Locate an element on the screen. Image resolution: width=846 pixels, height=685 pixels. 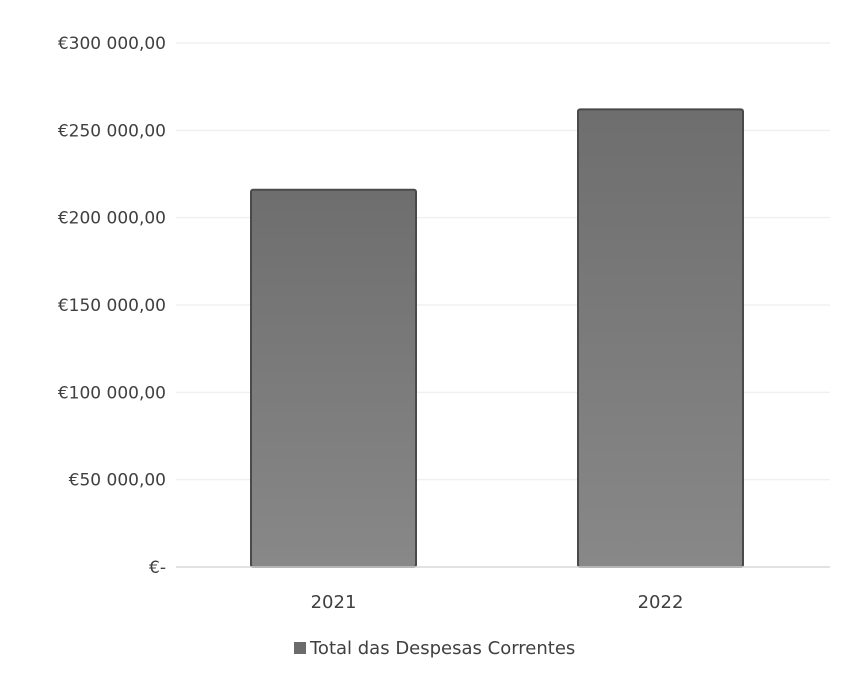
y-tick-label: €- is located at coordinates (157, 568).